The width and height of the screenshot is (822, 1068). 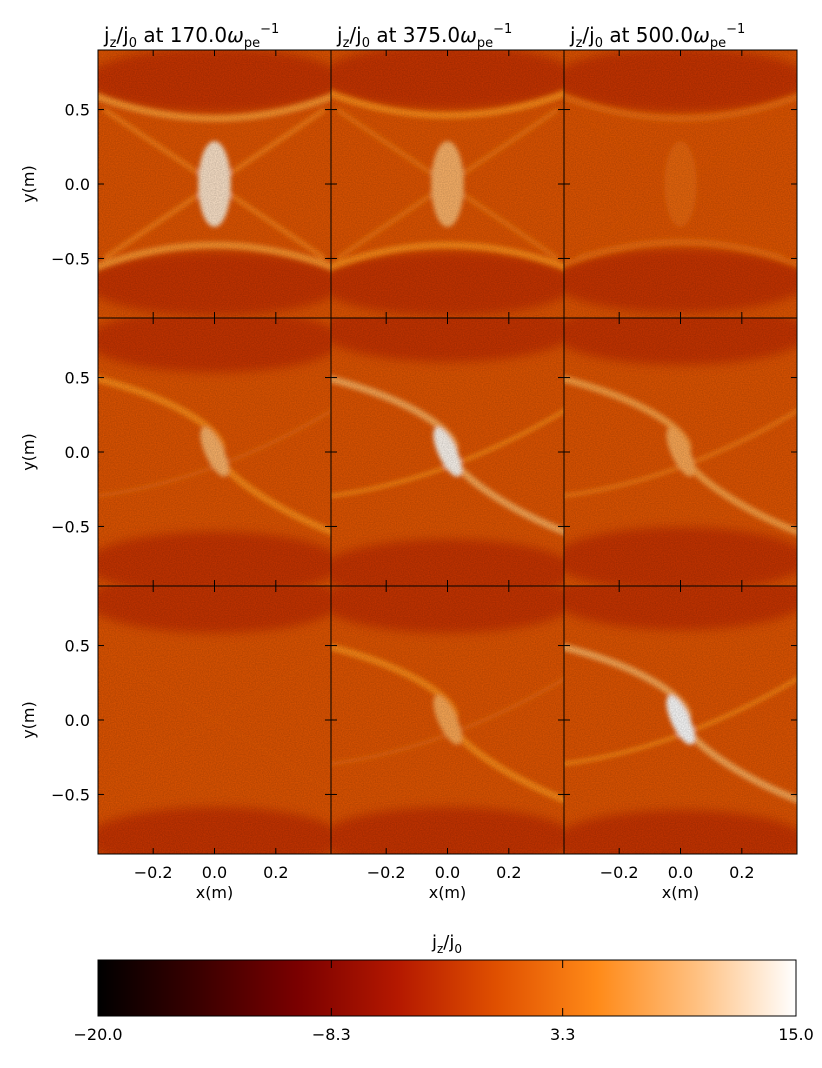 I want to click on colorbar-tick-label: 15.0, so click(x=796, y=1034).